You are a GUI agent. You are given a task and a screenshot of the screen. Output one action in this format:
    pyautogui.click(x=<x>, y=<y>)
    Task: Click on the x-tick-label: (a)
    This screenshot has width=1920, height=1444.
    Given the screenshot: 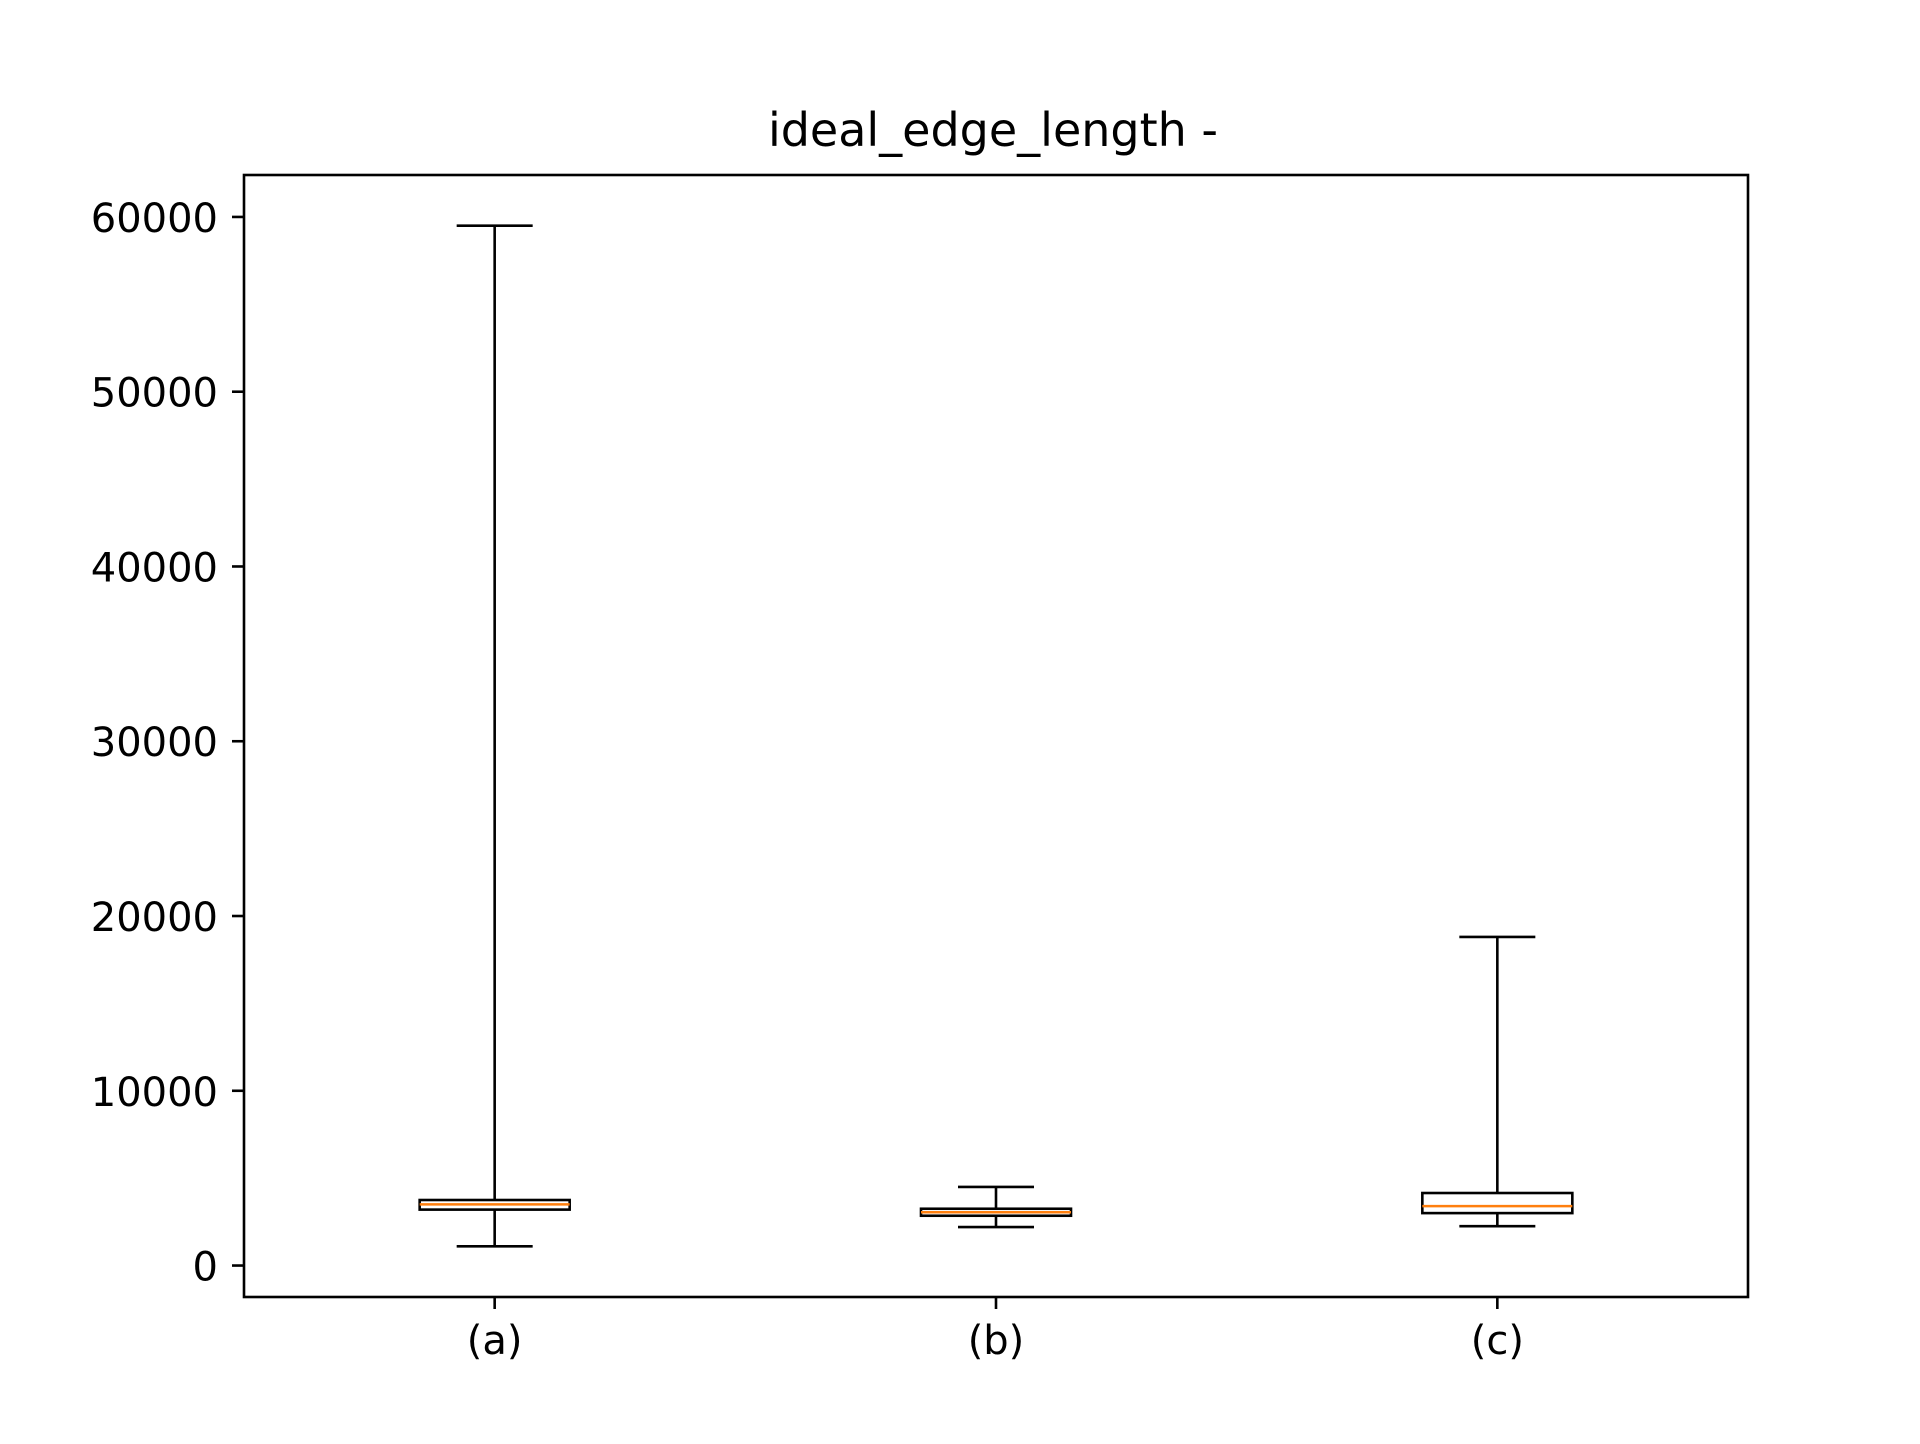 What is the action you would take?
    pyautogui.click(x=495, y=1341)
    